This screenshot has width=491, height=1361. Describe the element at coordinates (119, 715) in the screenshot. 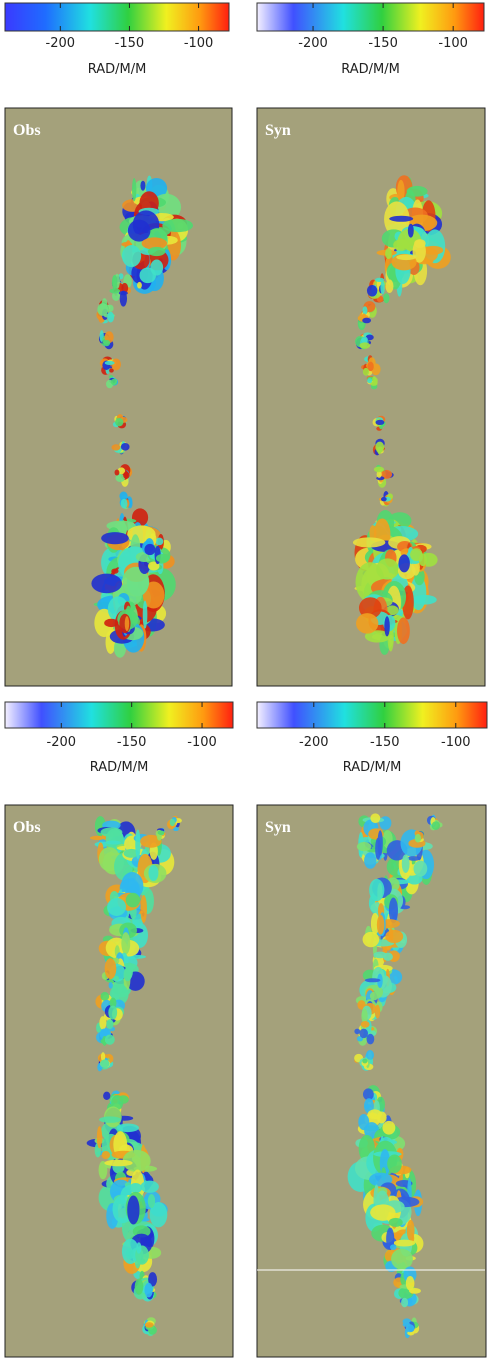

I see `colorbar-gradient` at that location.